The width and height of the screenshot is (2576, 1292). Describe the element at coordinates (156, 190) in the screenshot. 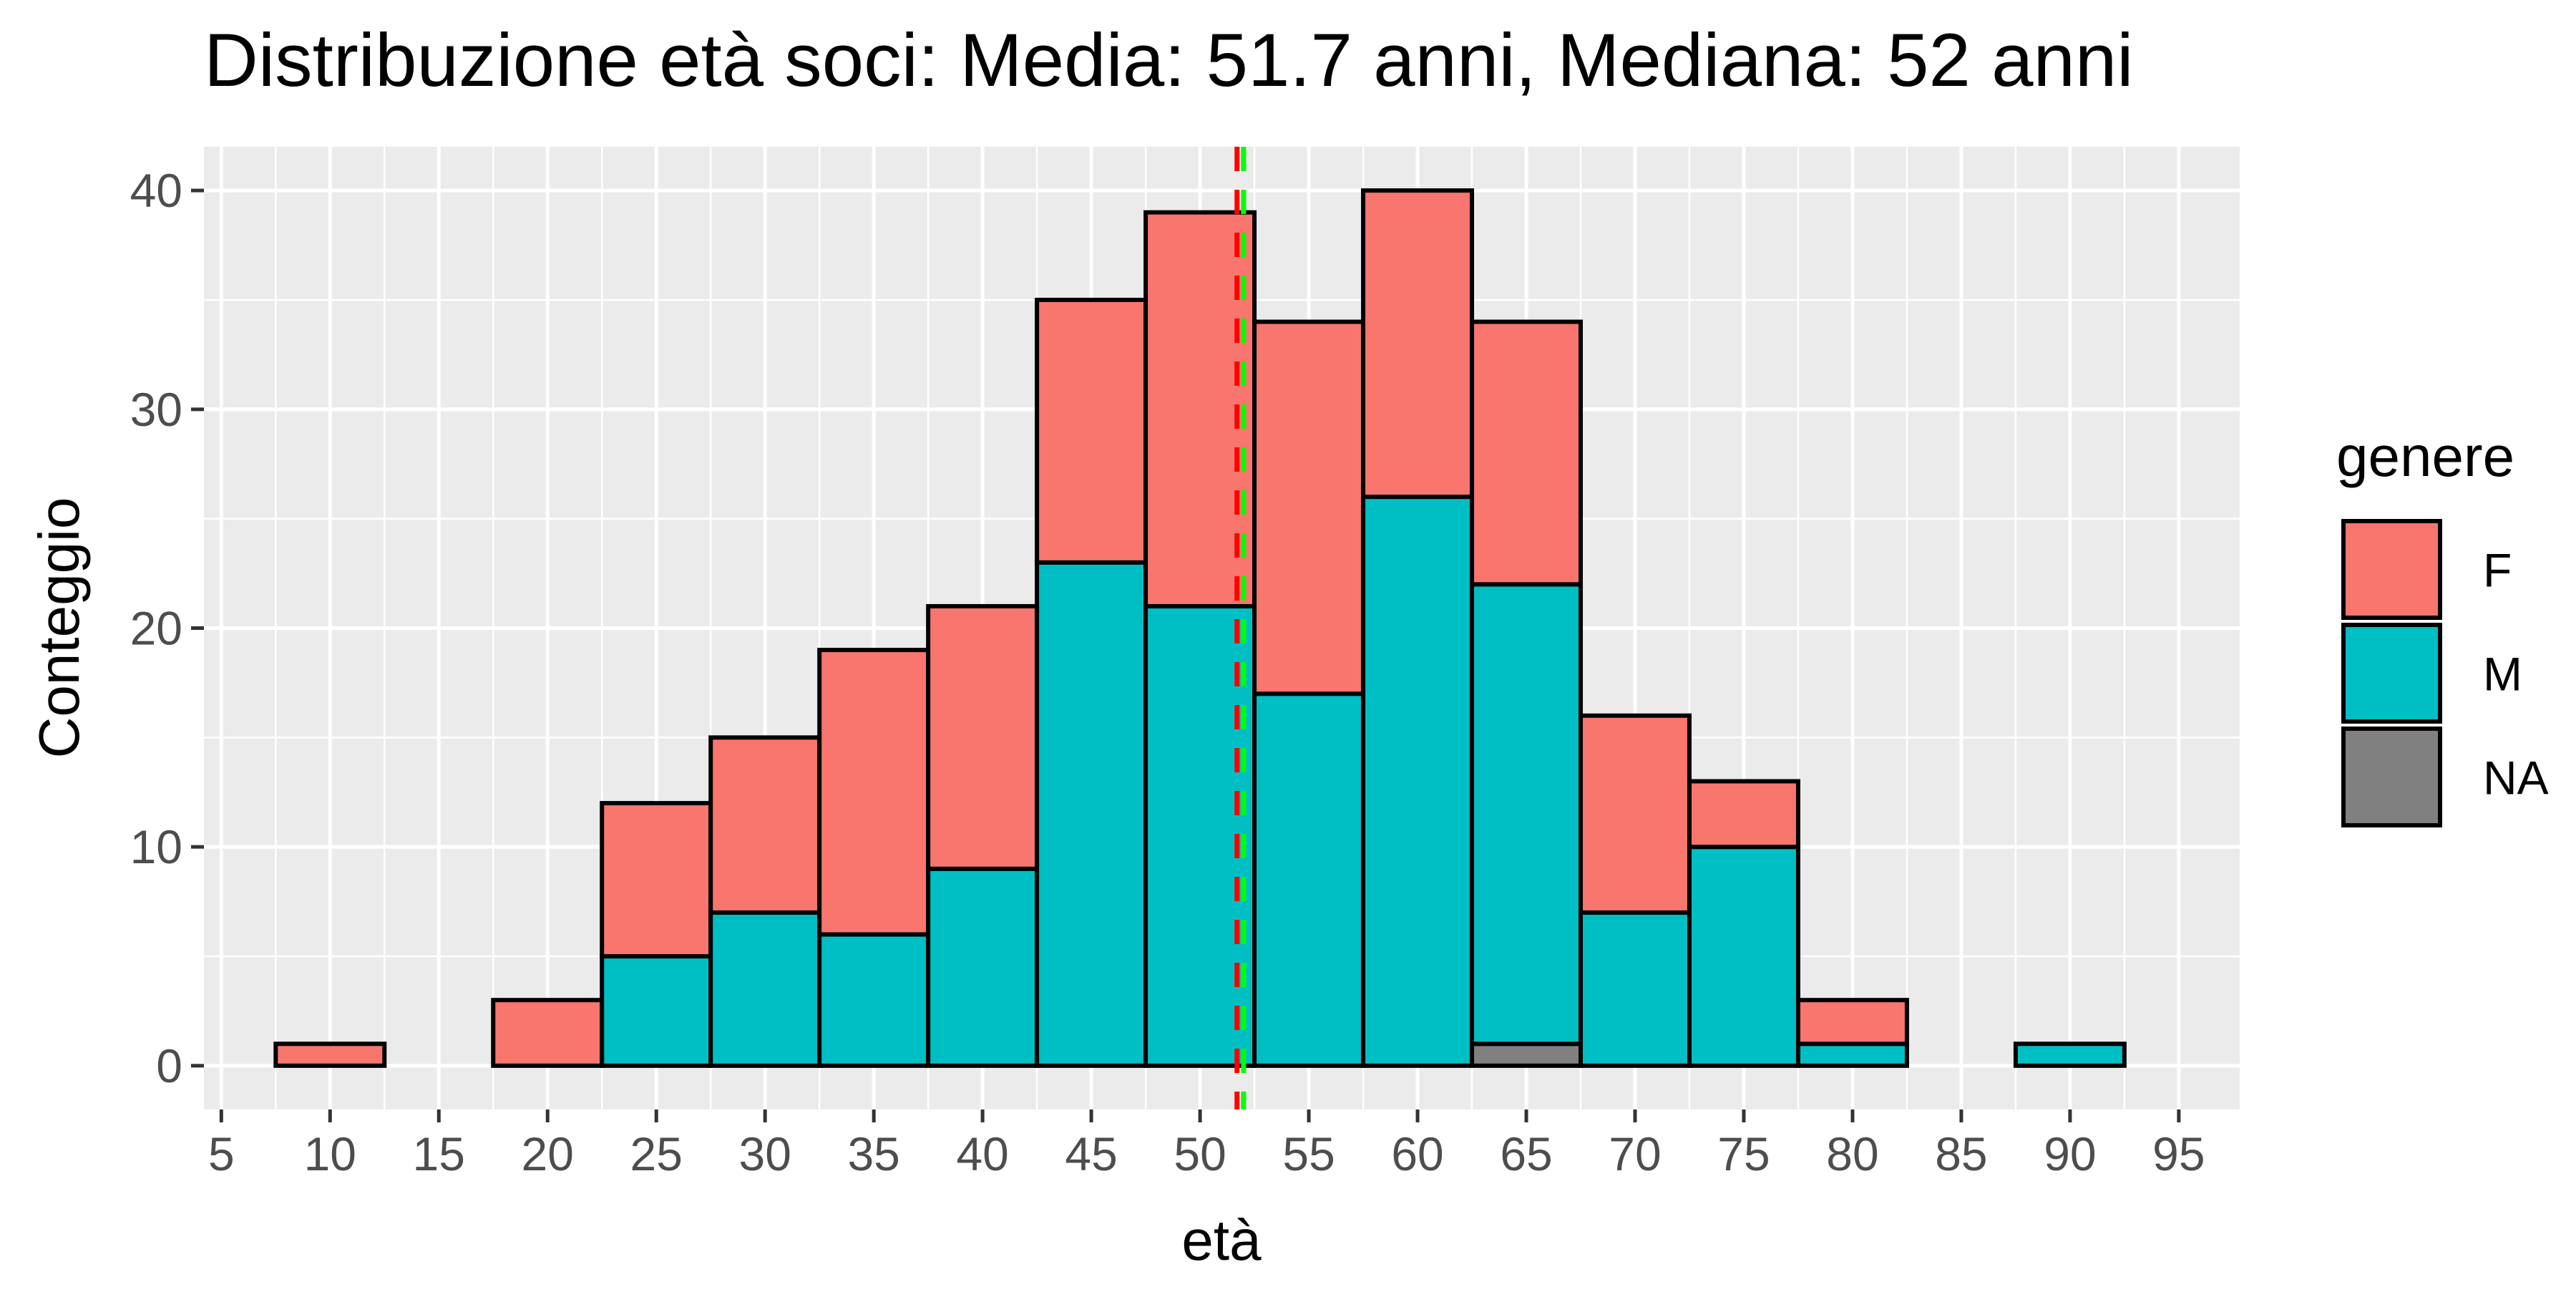

I see `y-tick-label: 40` at that location.